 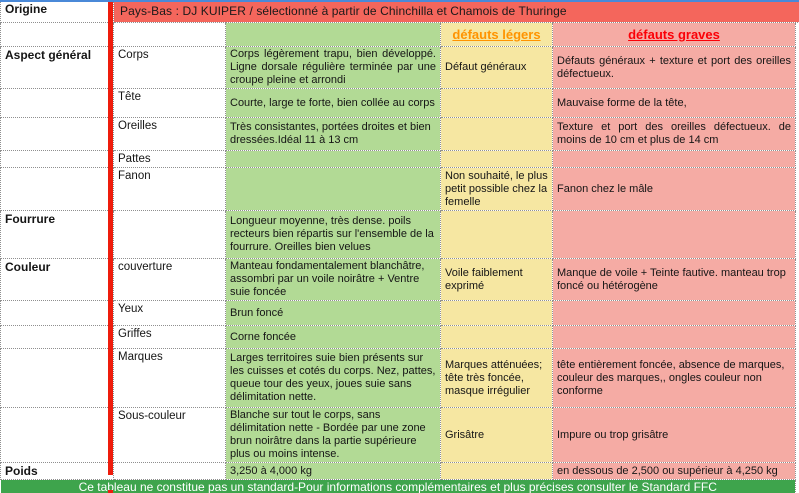 I want to click on cell-subcategory: Corps, so click(x=169, y=67).